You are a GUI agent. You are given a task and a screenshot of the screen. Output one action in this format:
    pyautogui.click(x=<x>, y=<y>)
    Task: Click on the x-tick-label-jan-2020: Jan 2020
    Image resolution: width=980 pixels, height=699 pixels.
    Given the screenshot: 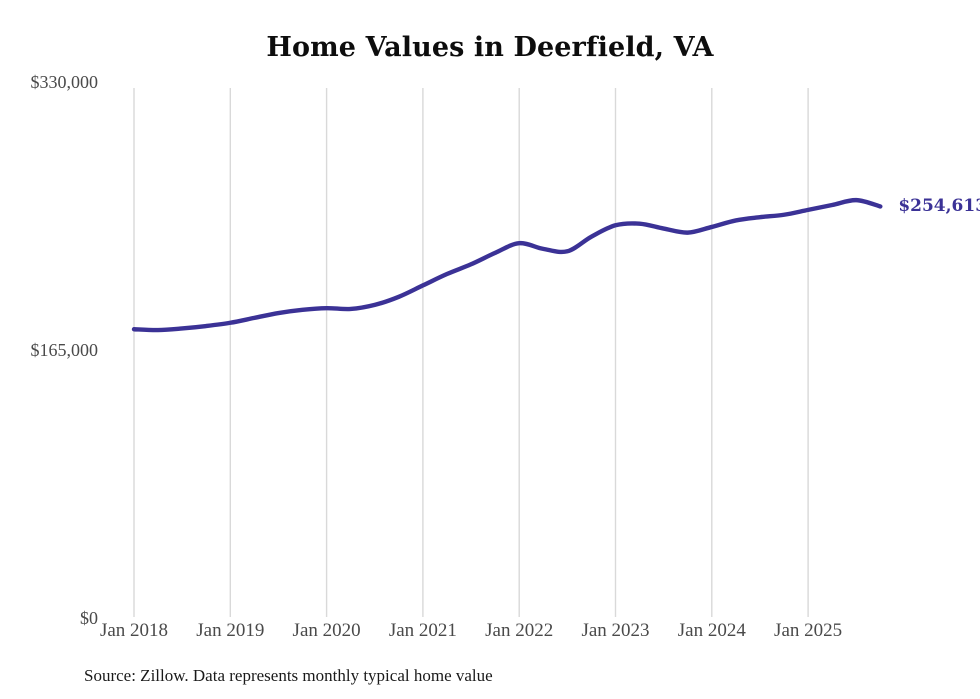 What is the action you would take?
    pyautogui.click(x=326, y=630)
    